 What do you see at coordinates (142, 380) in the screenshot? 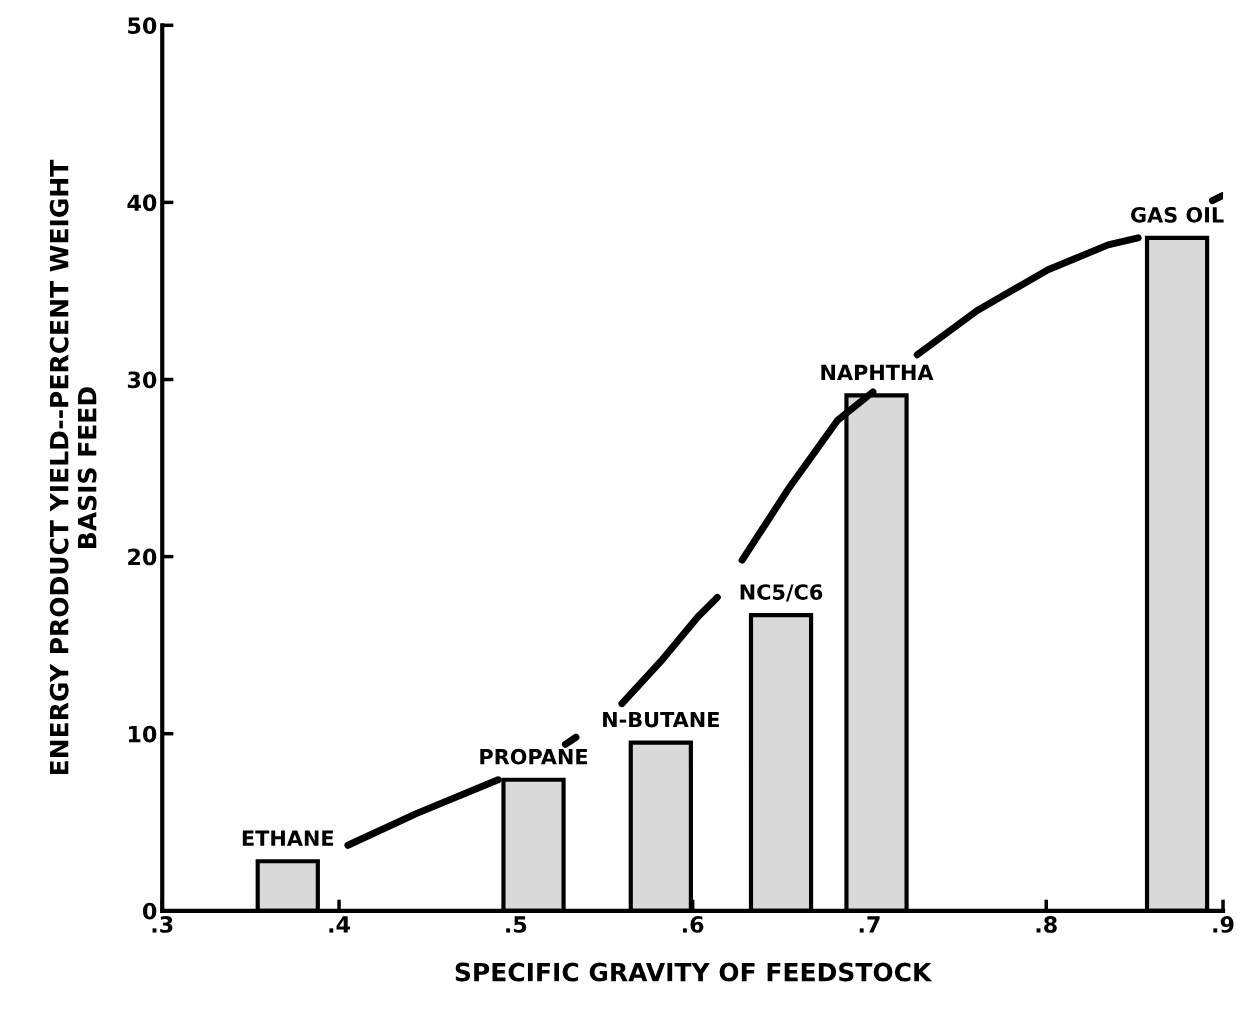
I see `y-tick-label: 30` at bounding box center [142, 380].